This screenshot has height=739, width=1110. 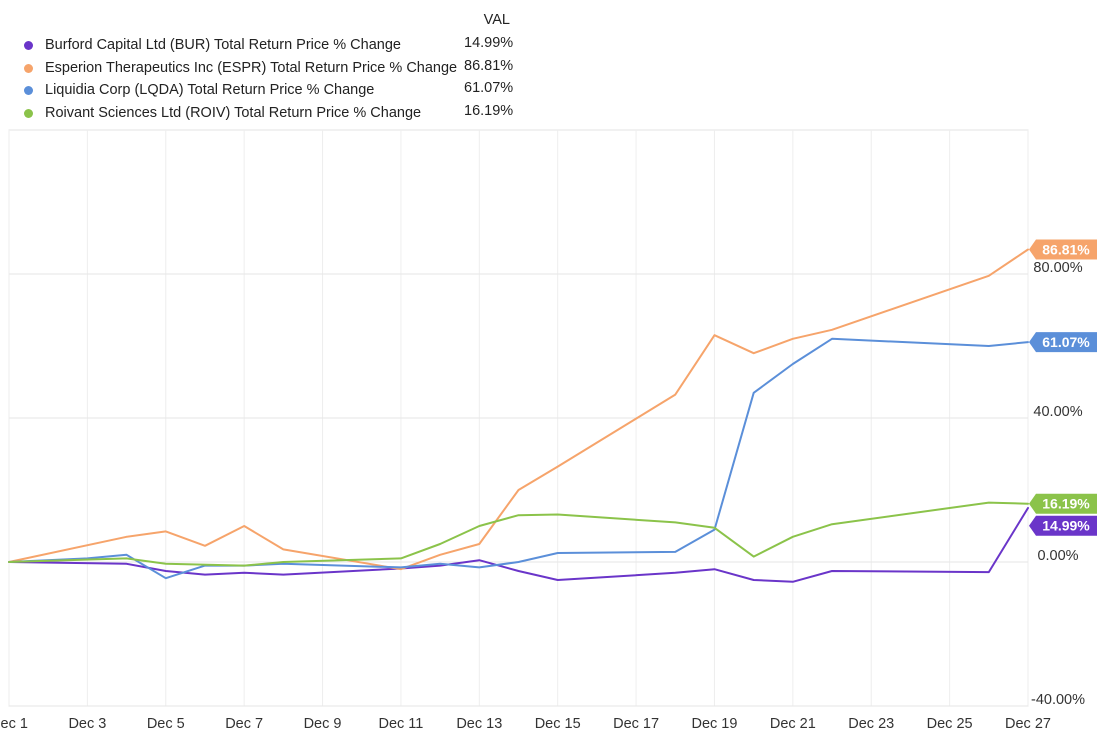 I want to click on x-tick-label: Dec 13, so click(x=479, y=724).